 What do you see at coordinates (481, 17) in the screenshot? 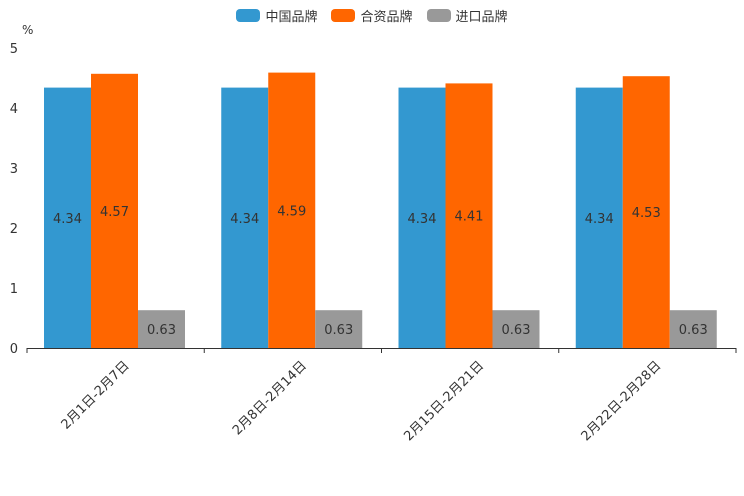
I see `legend-label-imported-brand: 进口品牌` at bounding box center [481, 17].